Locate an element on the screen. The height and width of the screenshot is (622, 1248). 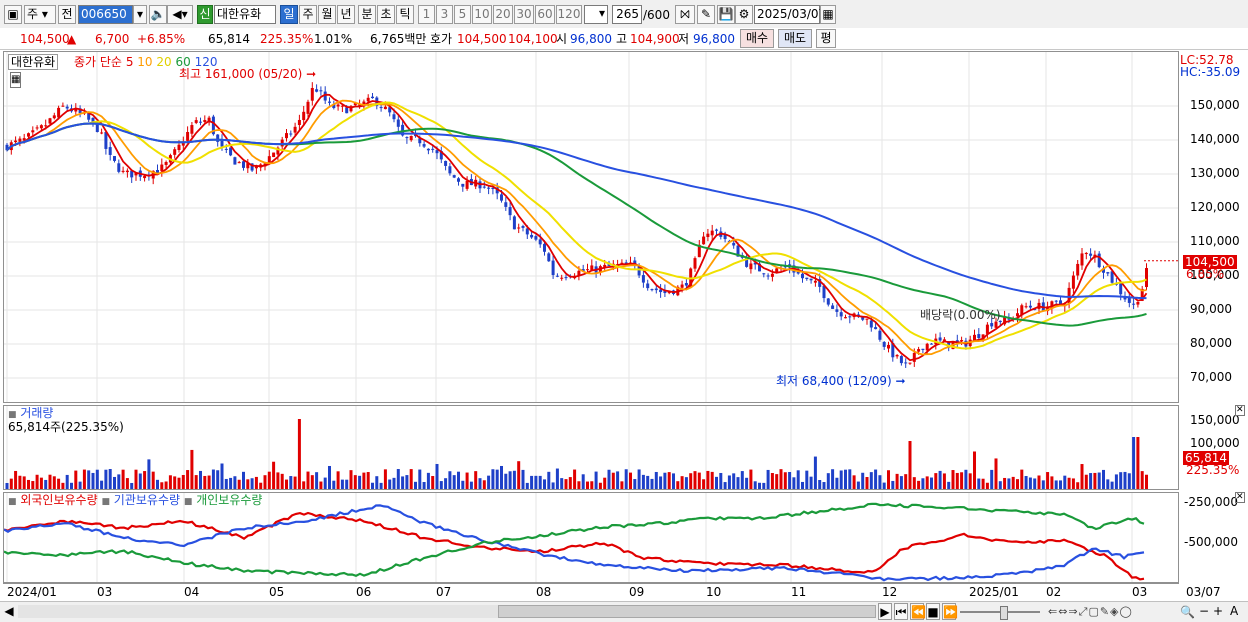
market-select: 주 ▾ is located at coordinates (40, 14).